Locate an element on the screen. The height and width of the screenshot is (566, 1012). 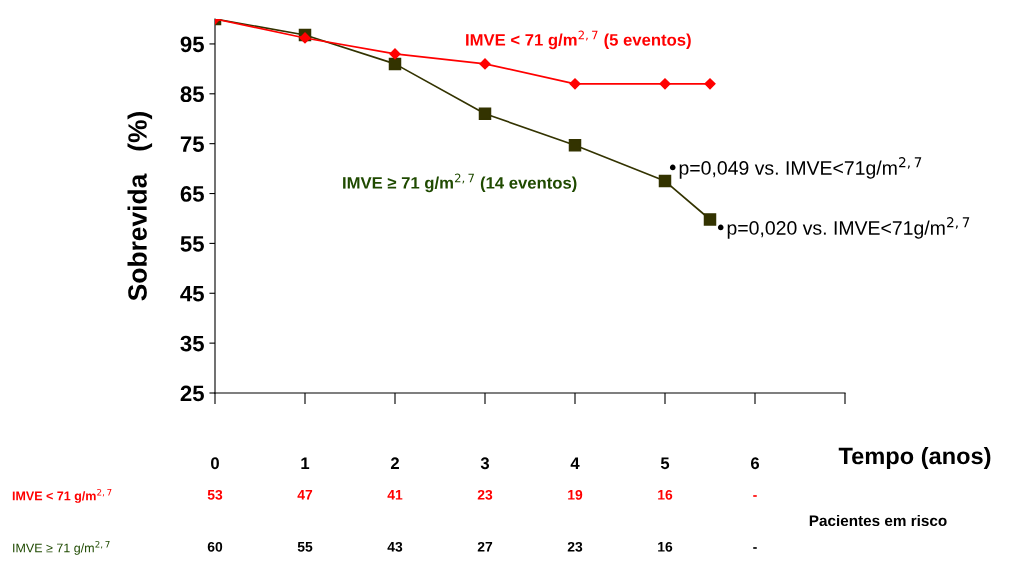
x-tick-label: 6 is located at coordinates (755, 463).